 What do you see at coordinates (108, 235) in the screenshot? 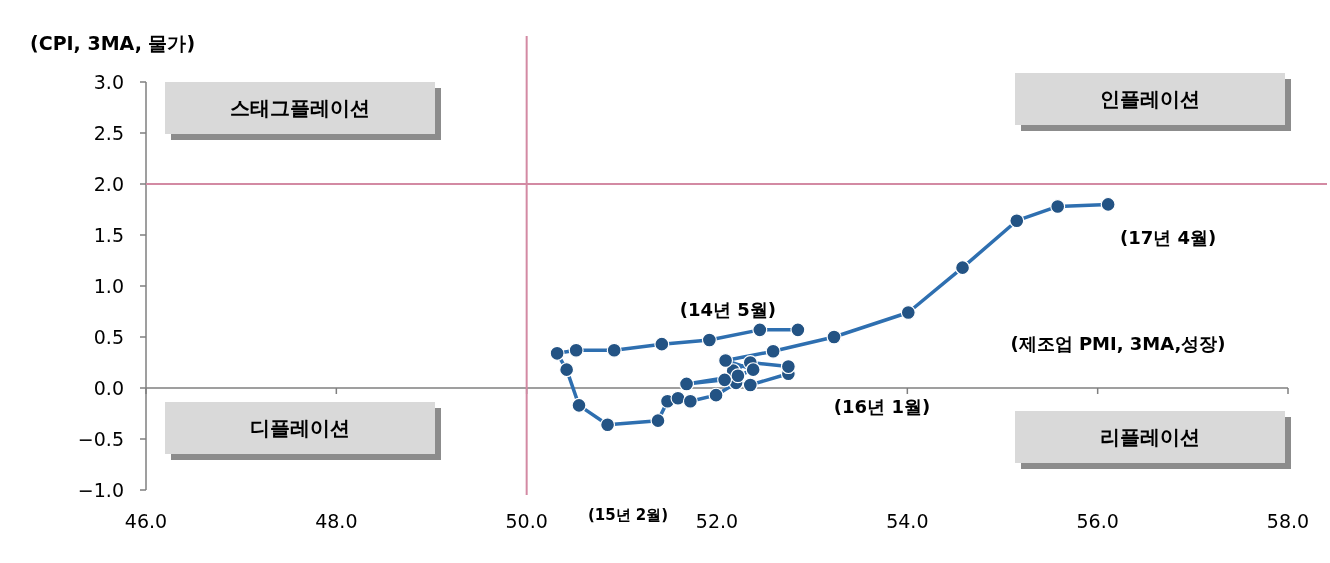
I see `y-tick-label: 1.5` at bounding box center [108, 235].